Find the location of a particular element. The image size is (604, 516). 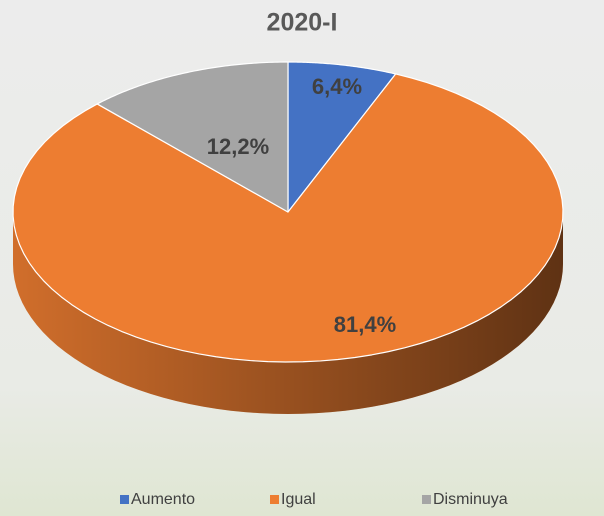

legend-label: Disminuya is located at coordinates (470, 499).